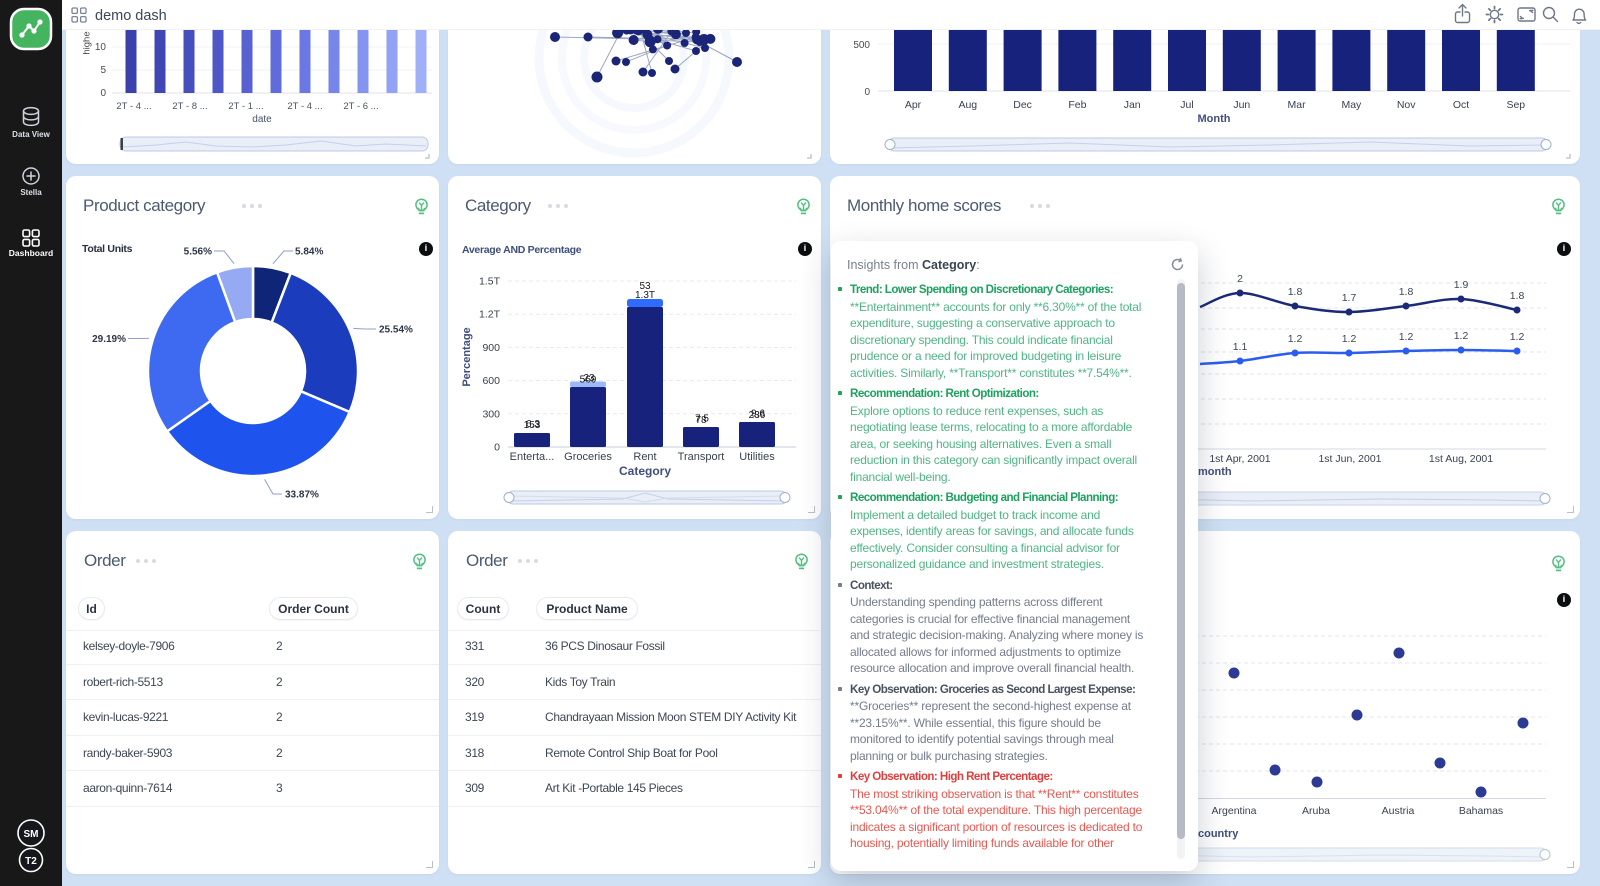  I want to click on svg-text: Category, so click(645, 471).